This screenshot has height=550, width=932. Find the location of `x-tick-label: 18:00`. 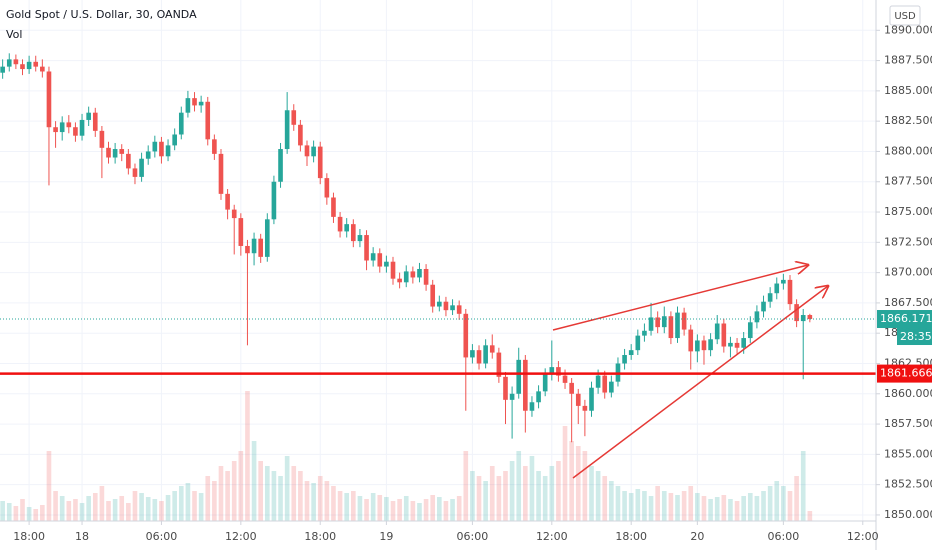

x-tick-label: 18:00 is located at coordinates (320, 536).